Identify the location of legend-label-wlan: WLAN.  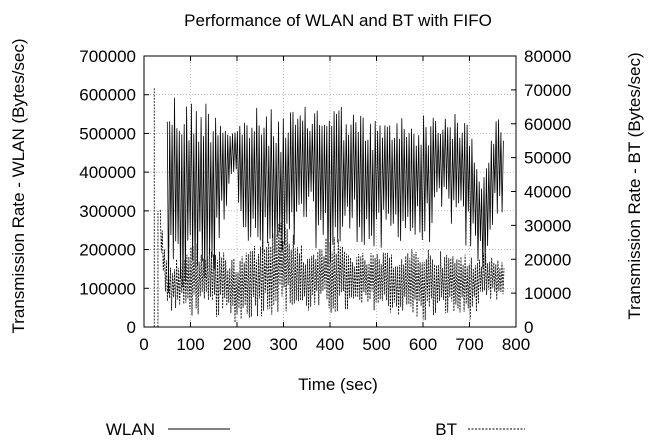
(130, 429).